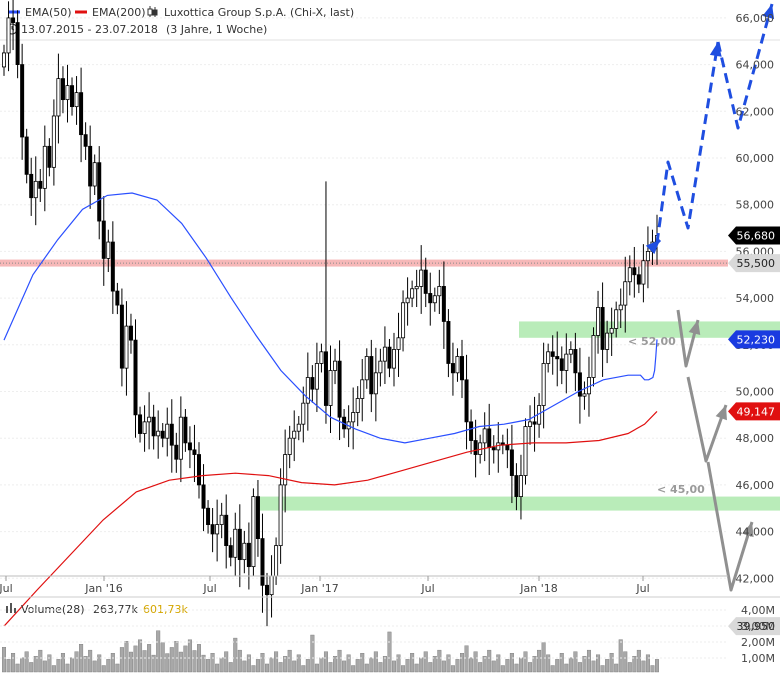 This screenshot has height=680, width=780. What do you see at coordinates (652, 341) in the screenshot?
I see `annotation-52: < 52,00` at bounding box center [652, 341].